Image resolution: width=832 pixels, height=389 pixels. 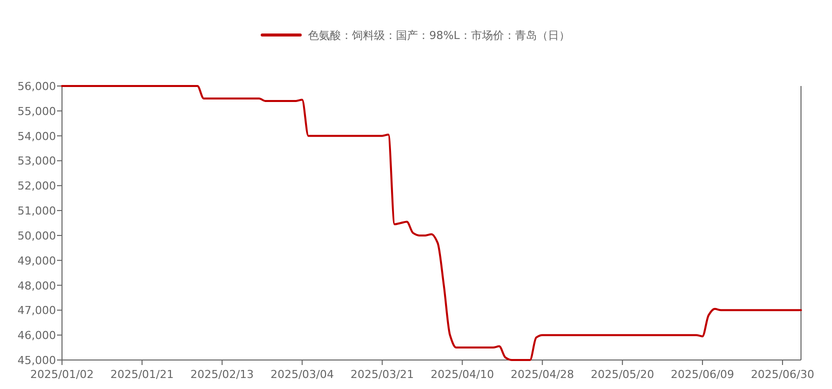 What do you see at coordinates (37, 235) in the screenshot?
I see `y-tick-label: 50,000` at bounding box center [37, 235].